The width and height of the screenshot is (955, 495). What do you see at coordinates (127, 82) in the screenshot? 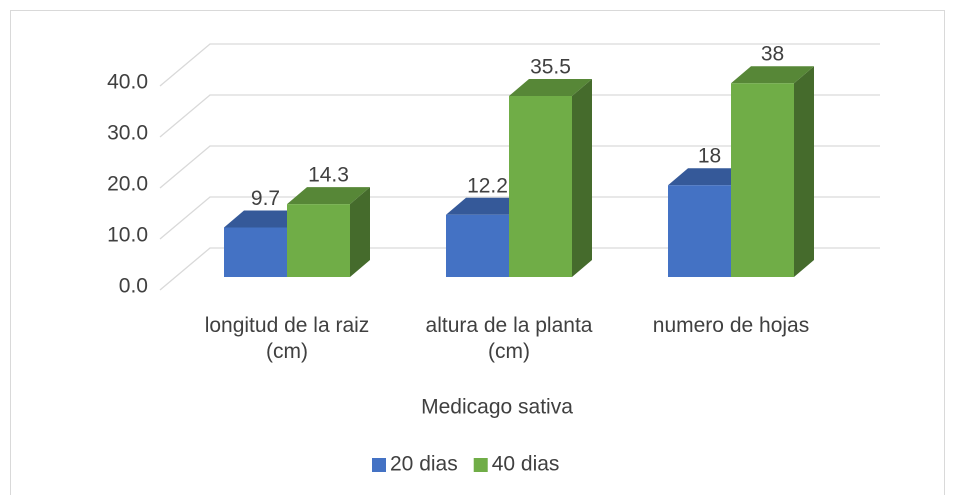
I see `y-tick-label: 40.0` at bounding box center [127, 82].